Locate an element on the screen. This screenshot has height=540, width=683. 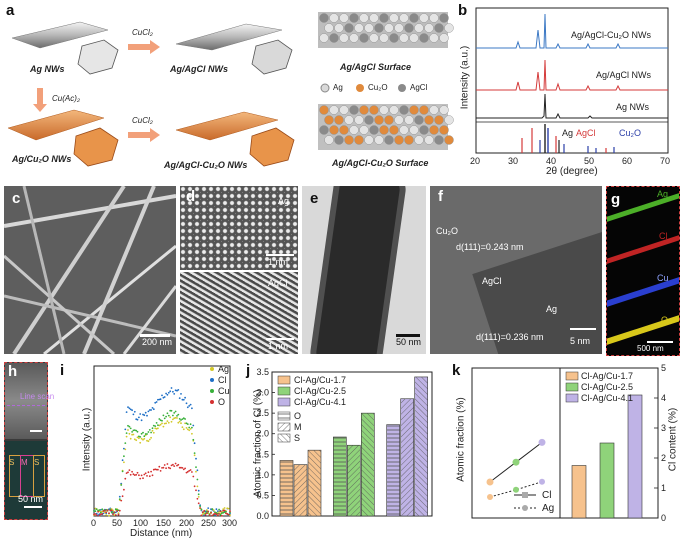
line-scan-tick-150: 150 is located at coordinates (164, 523).